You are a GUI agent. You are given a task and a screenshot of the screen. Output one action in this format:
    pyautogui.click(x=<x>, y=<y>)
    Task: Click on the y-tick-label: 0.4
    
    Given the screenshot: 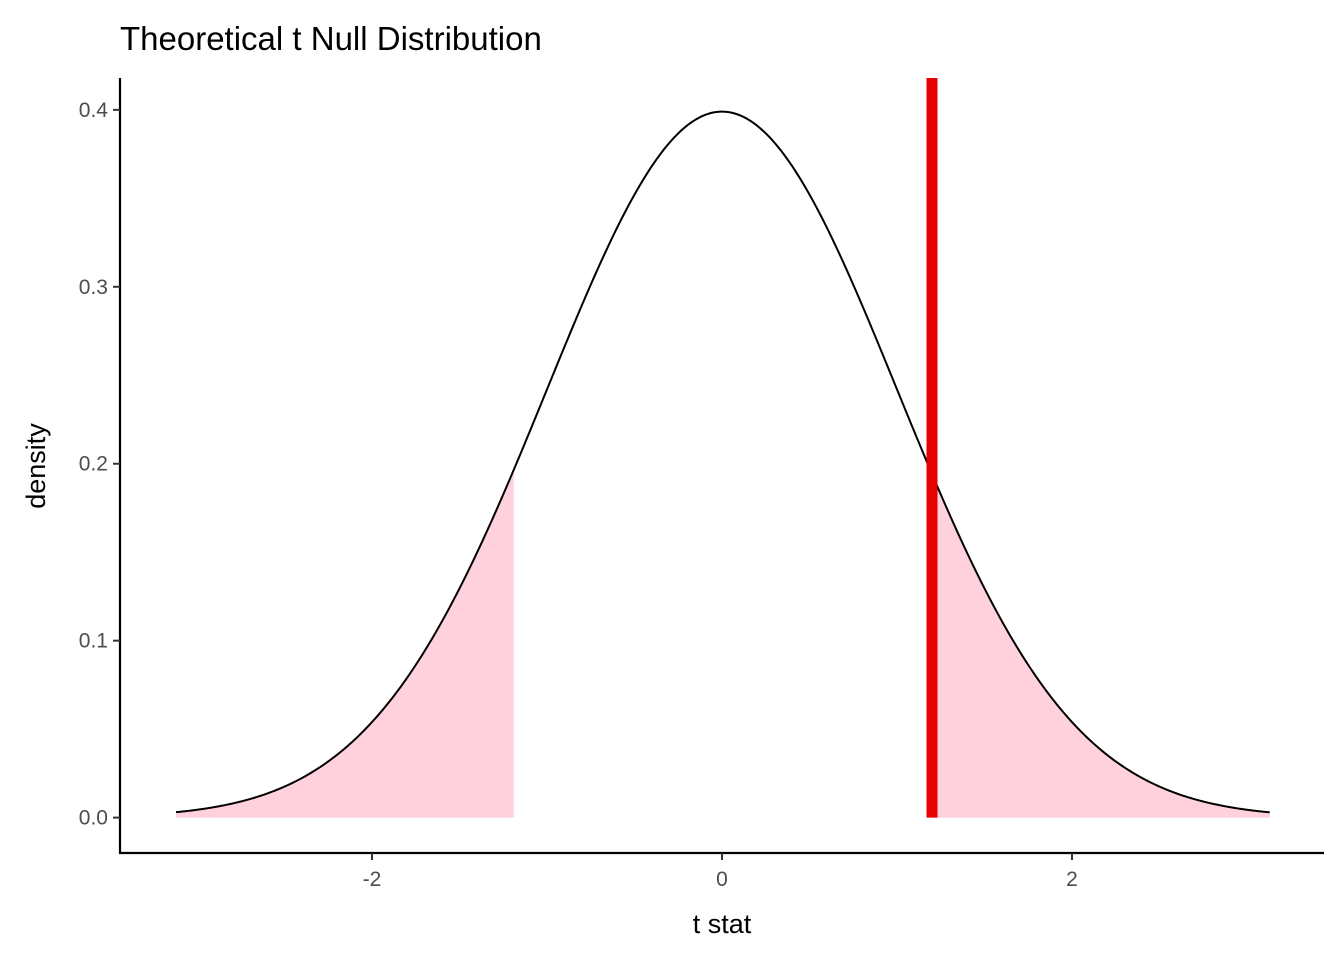 What is the action you would take?
    pyautogui.click(x=94, y=110)
    